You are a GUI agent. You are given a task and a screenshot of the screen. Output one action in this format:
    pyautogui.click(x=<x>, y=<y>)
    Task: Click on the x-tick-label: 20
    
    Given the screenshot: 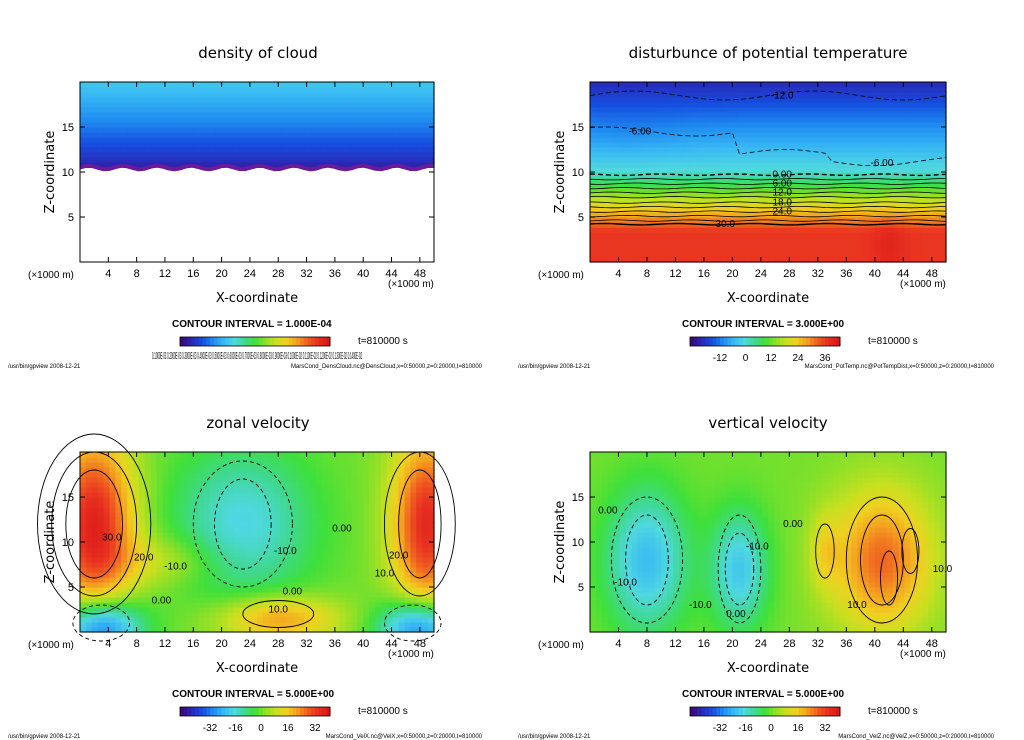 What is the action you would take?
    pyautogui.click(x=732, y=274)
    